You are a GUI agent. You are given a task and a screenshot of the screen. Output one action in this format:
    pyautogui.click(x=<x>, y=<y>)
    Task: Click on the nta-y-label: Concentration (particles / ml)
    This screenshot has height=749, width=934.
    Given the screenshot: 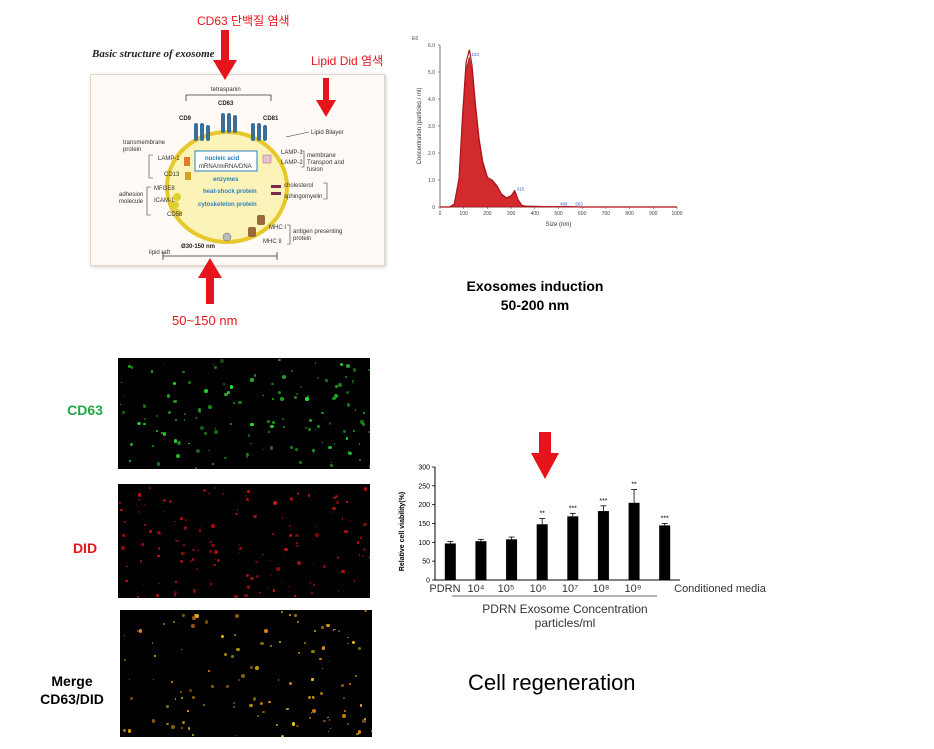 What is the action you would take?
    pyautogui.click(x=420, y=126)
    